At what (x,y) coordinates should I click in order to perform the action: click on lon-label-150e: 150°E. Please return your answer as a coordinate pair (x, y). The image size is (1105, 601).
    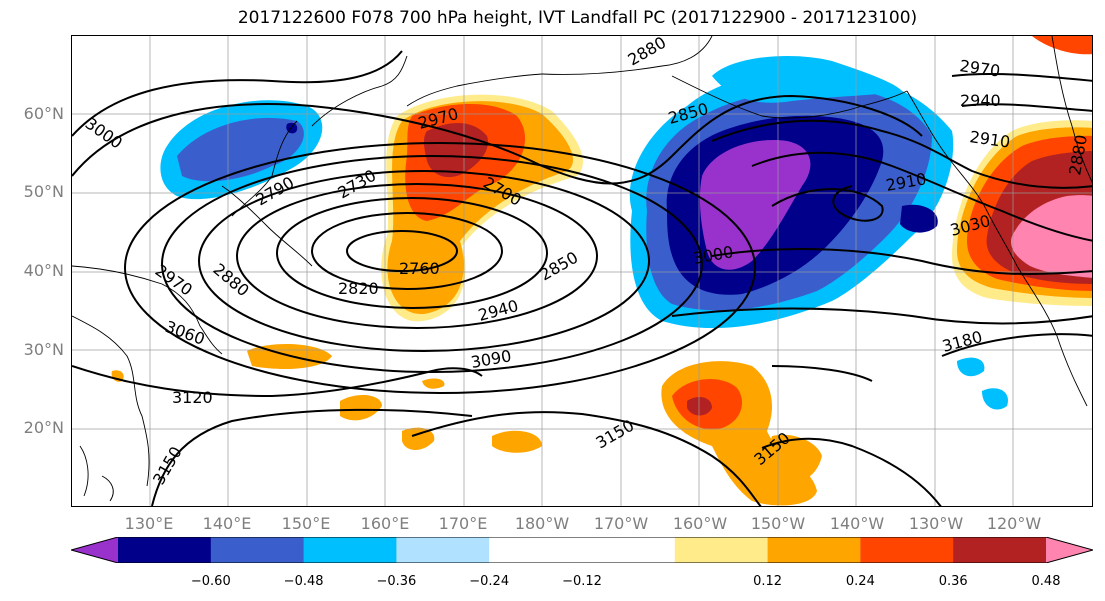
    Looking at the image, I should click on (306, 523).